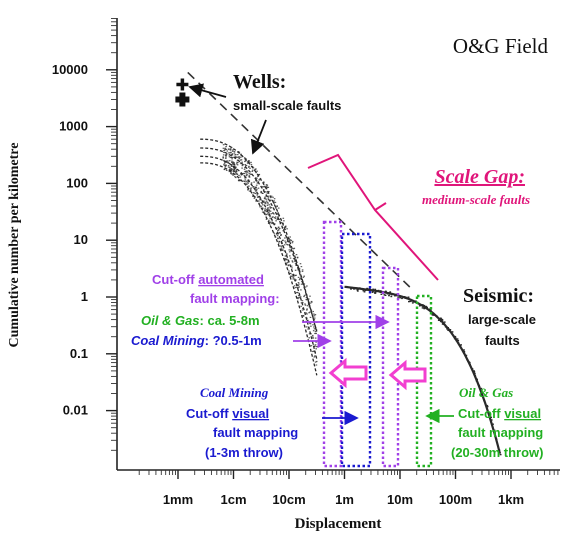 The height and width of the screenshot is (533, 570). I want to click on wells-markers, so click(182, 92).